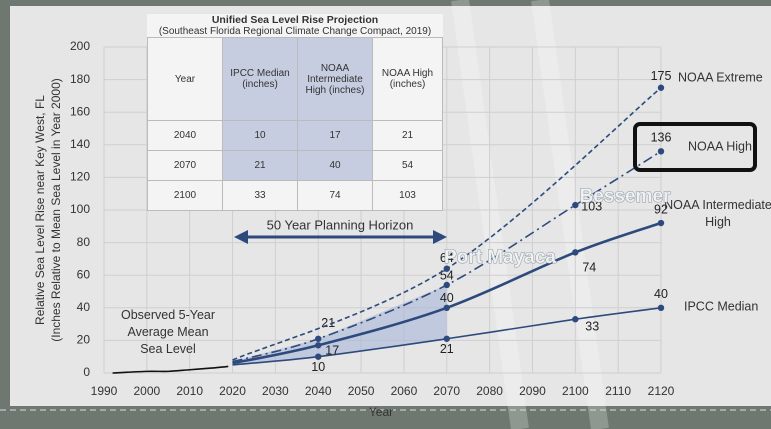 This screenshot has width=771, height=429. I want to click on y-tick-label: 180, so click(80, 79).